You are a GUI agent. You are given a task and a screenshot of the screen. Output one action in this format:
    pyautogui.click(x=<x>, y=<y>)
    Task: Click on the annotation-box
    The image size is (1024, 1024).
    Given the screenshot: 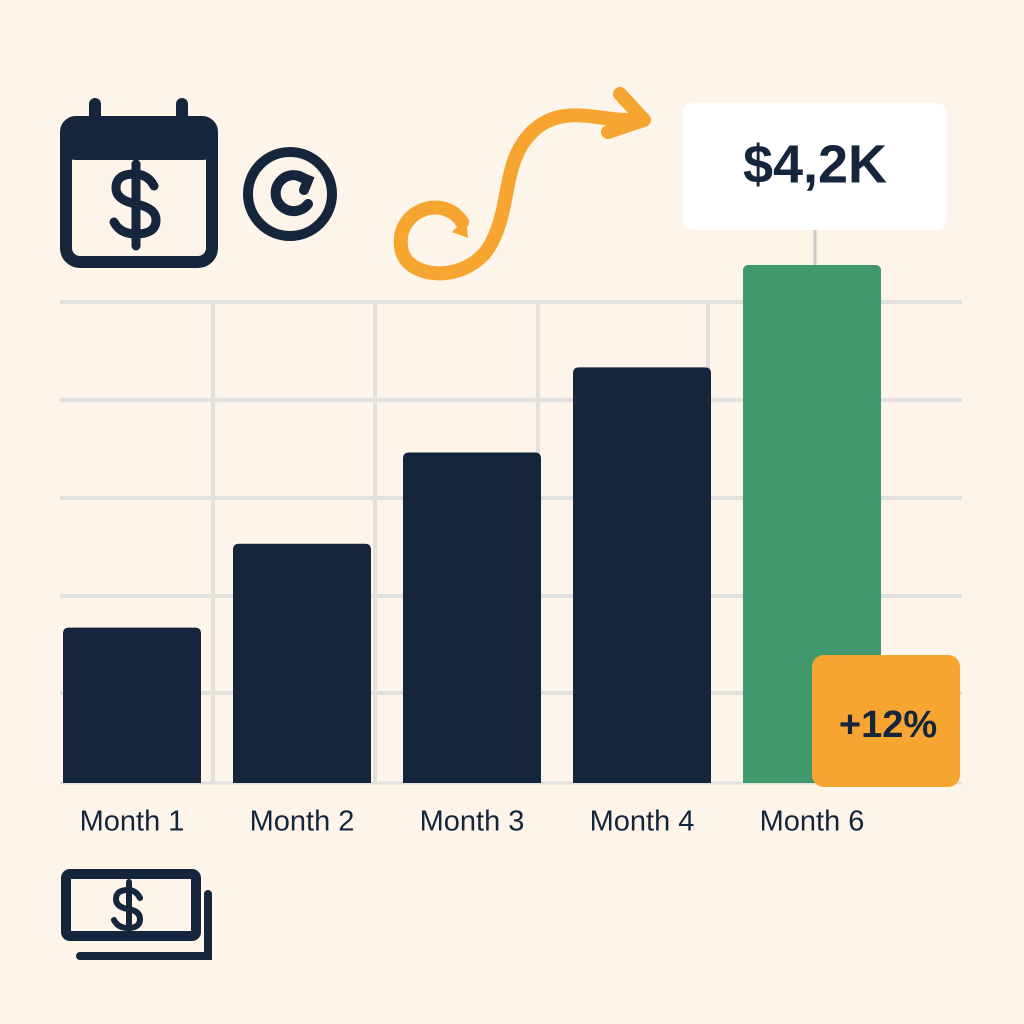 What is the action you would take?
    pyautogui.click(x=886, y=721)
    